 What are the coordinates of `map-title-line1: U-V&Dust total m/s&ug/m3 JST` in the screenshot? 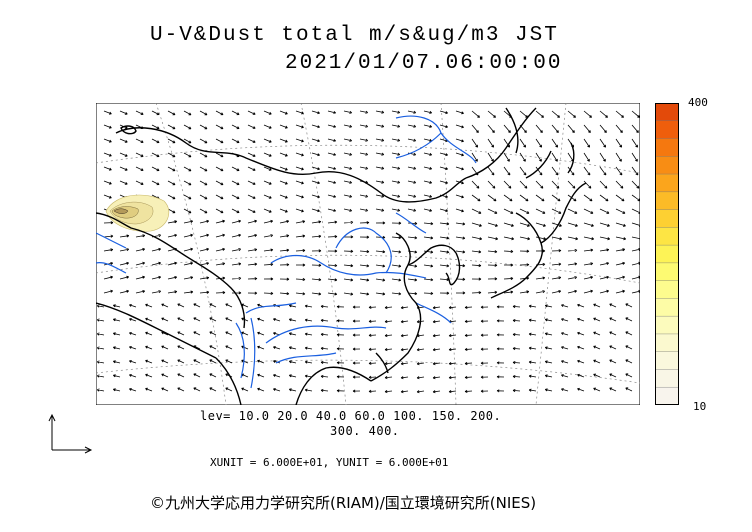 It's located at (354, 35).